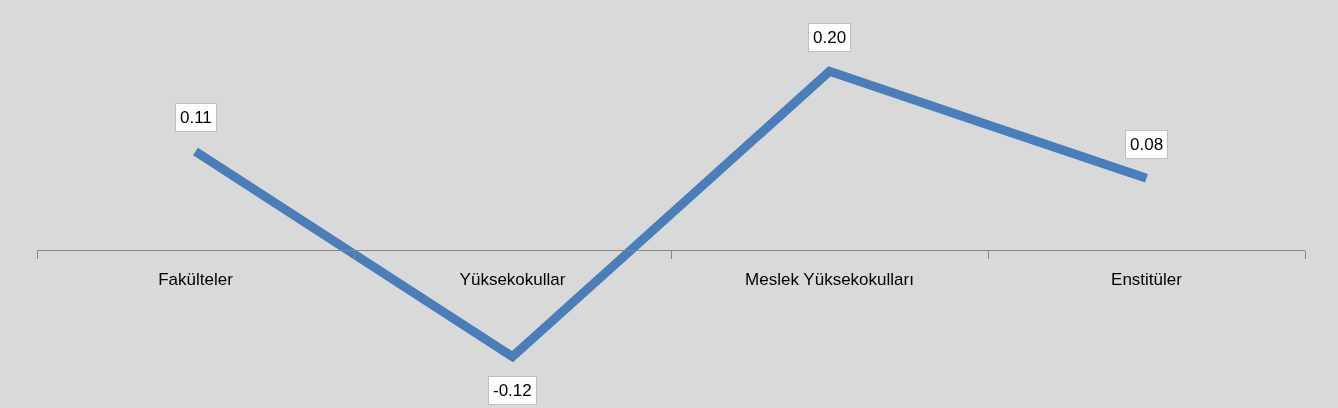 This screenshot has height=408, width=1338. Describe the element at coordinates (830, 37) in the screenshot. I see `data-label: 0.20` at that location.